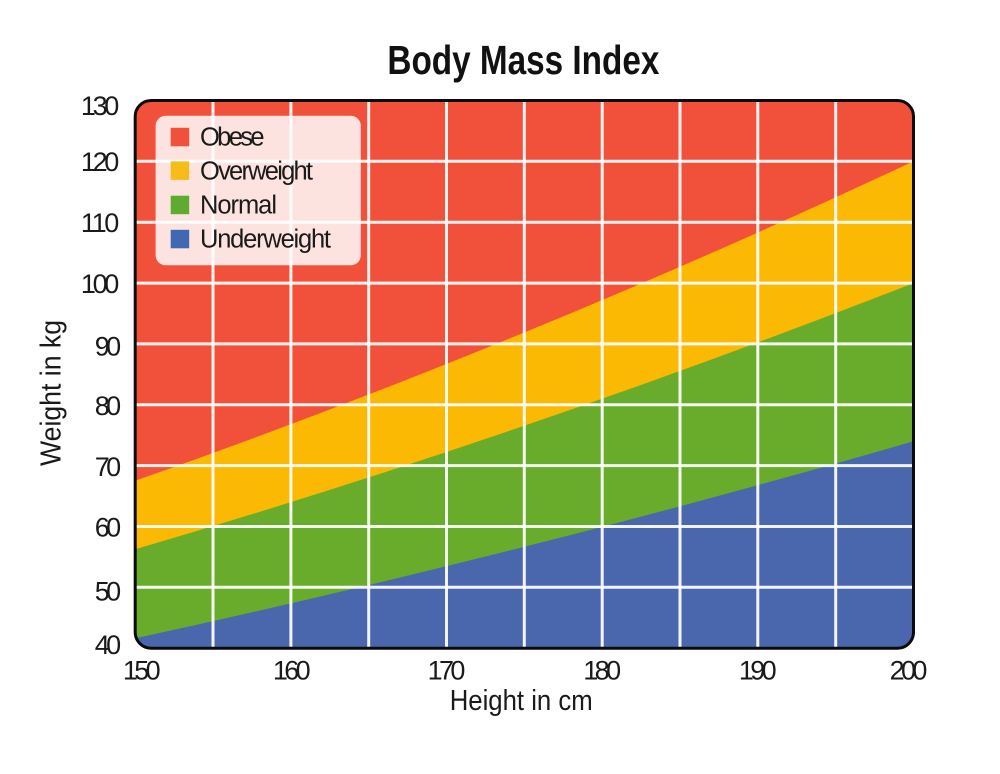 This screenshot has height=774, width=1000. I want to click on svg-text: 150, so click(142, 671).